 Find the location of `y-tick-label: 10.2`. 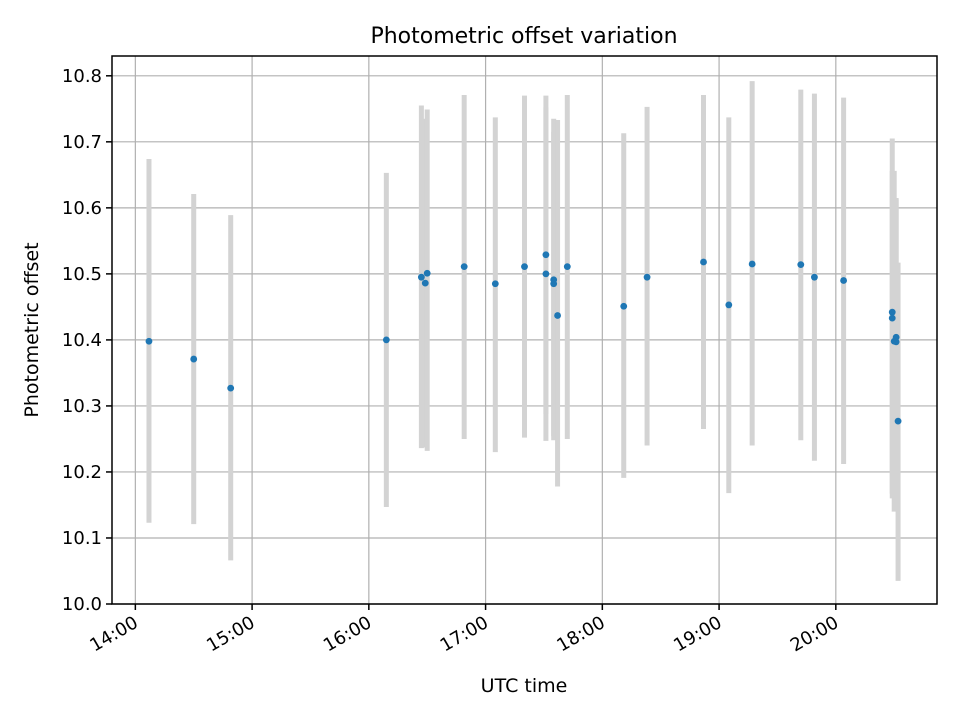

y-tick-label: 10.2 is located at coordinates (82, 472).